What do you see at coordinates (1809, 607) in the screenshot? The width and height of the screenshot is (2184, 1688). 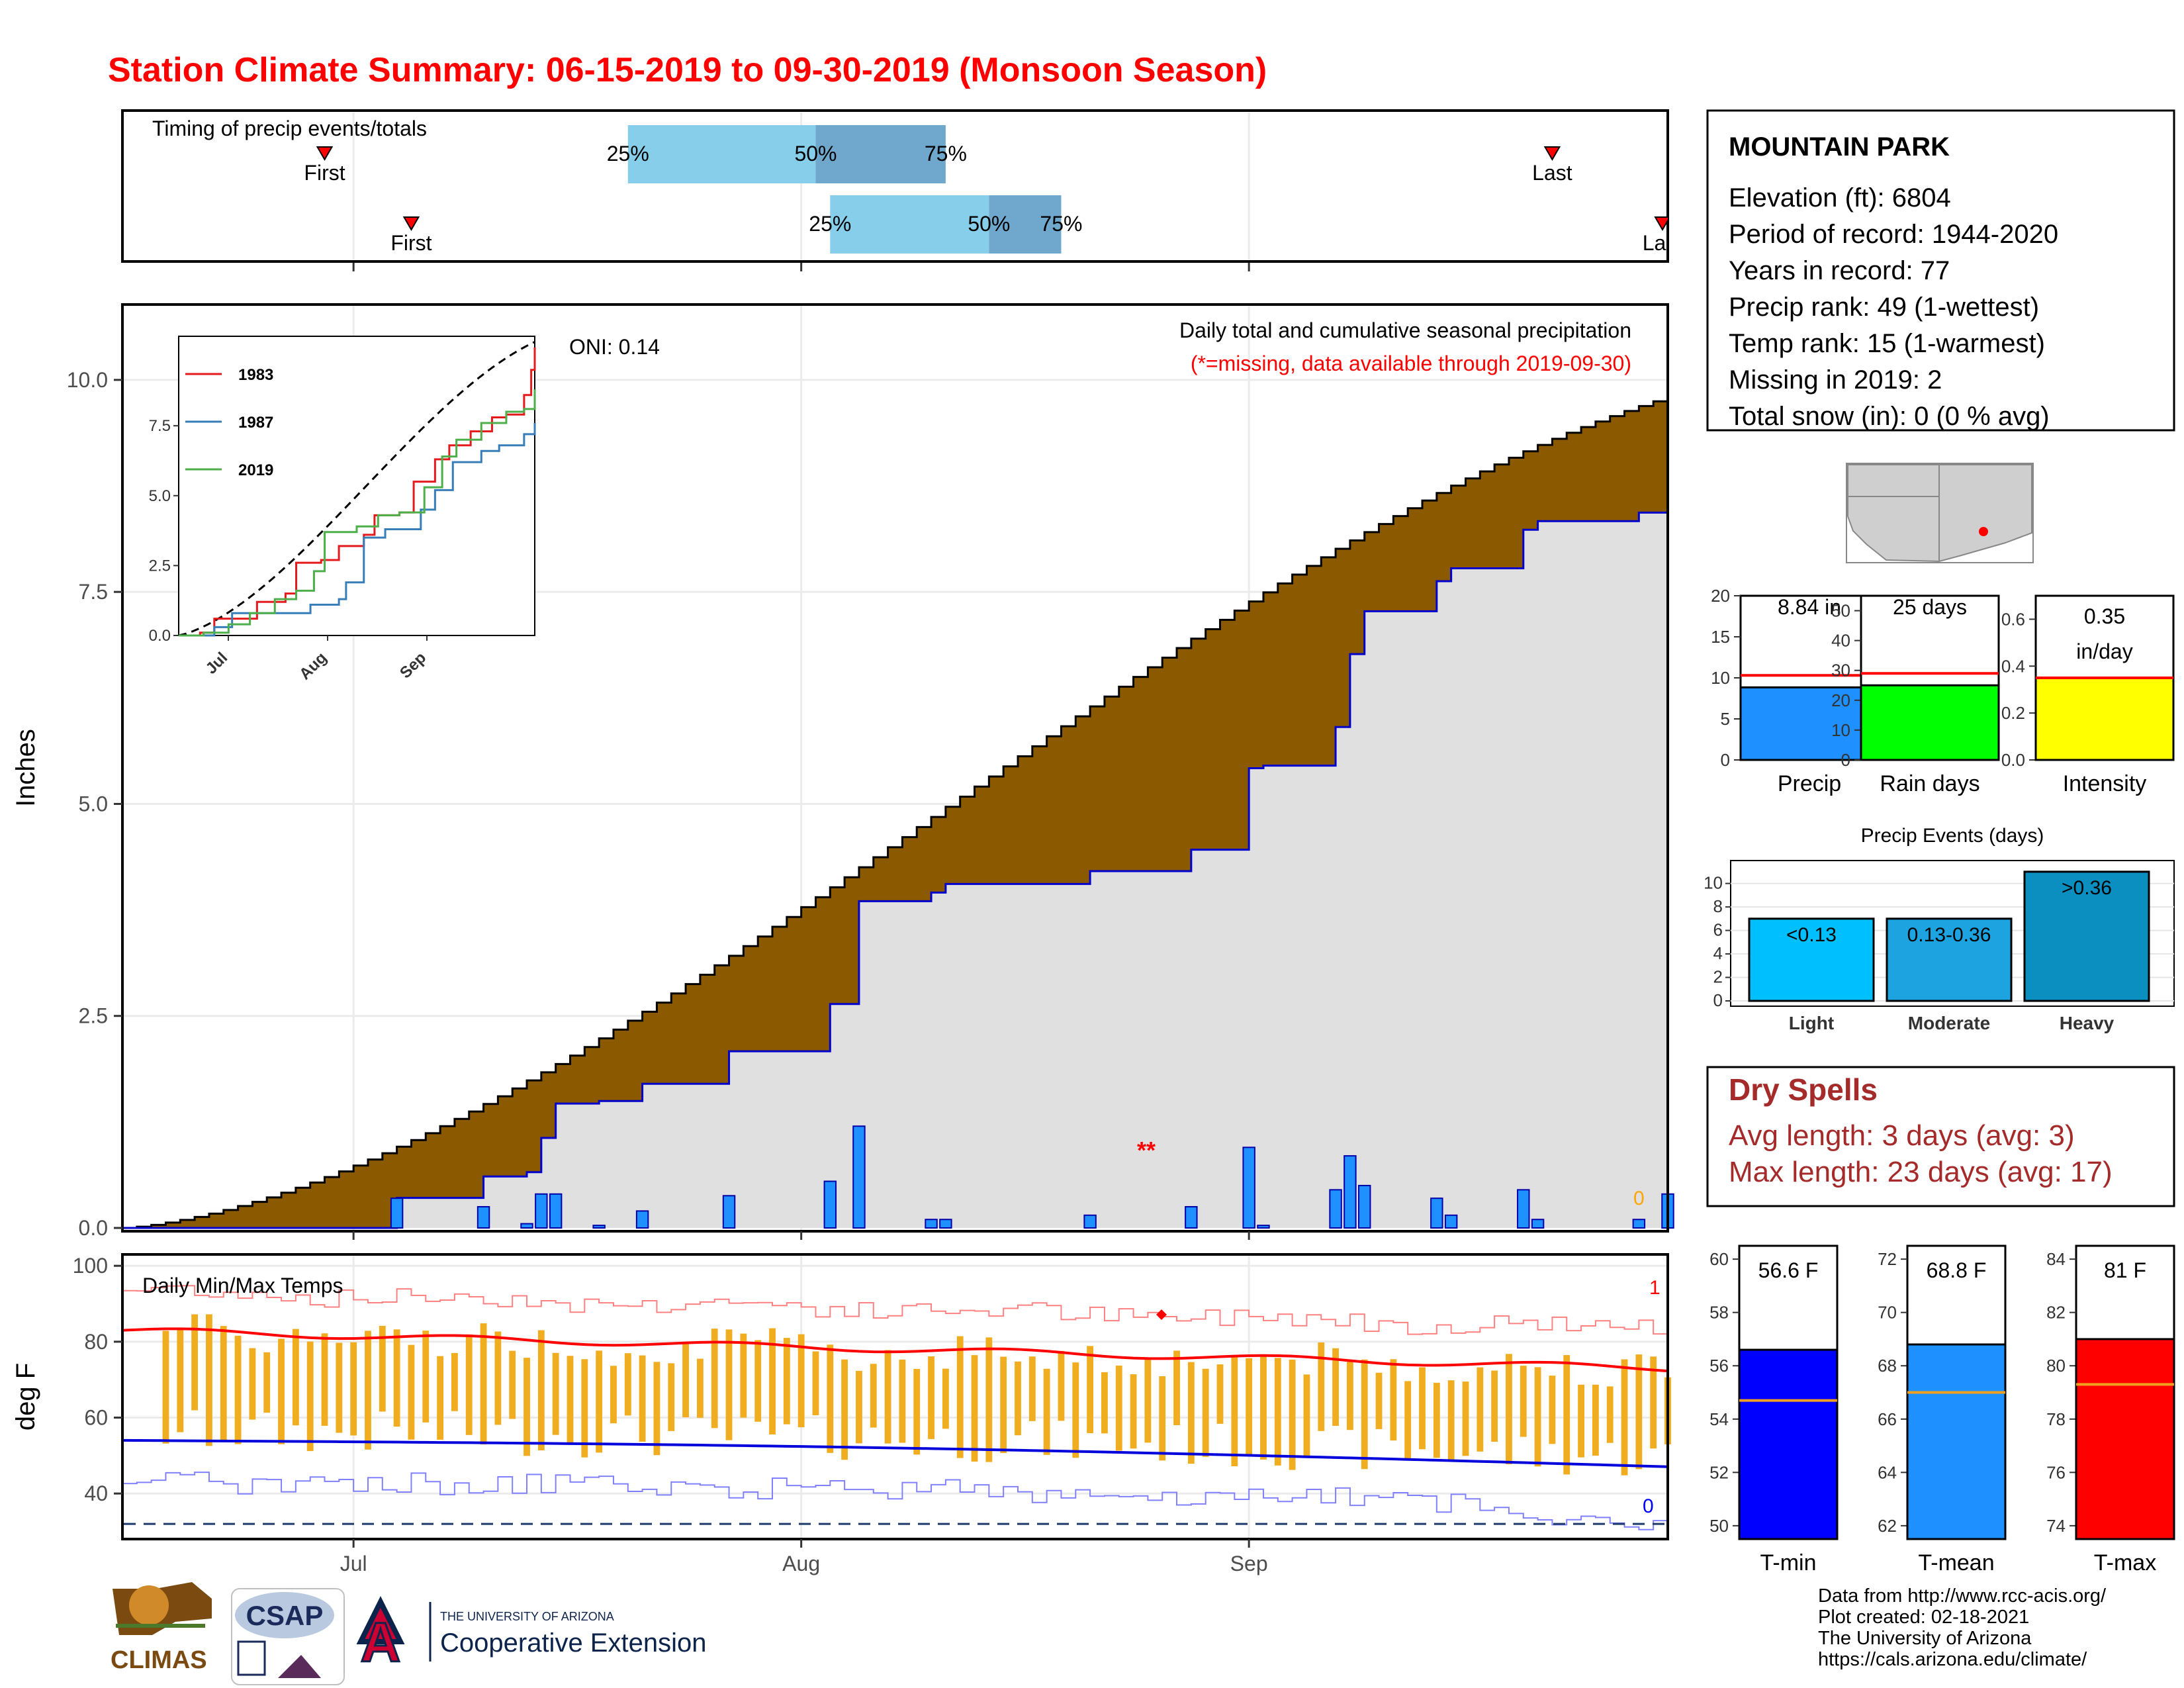 I see `mini-bar-value: 8.84 in` at bounding box center [1809, 607].